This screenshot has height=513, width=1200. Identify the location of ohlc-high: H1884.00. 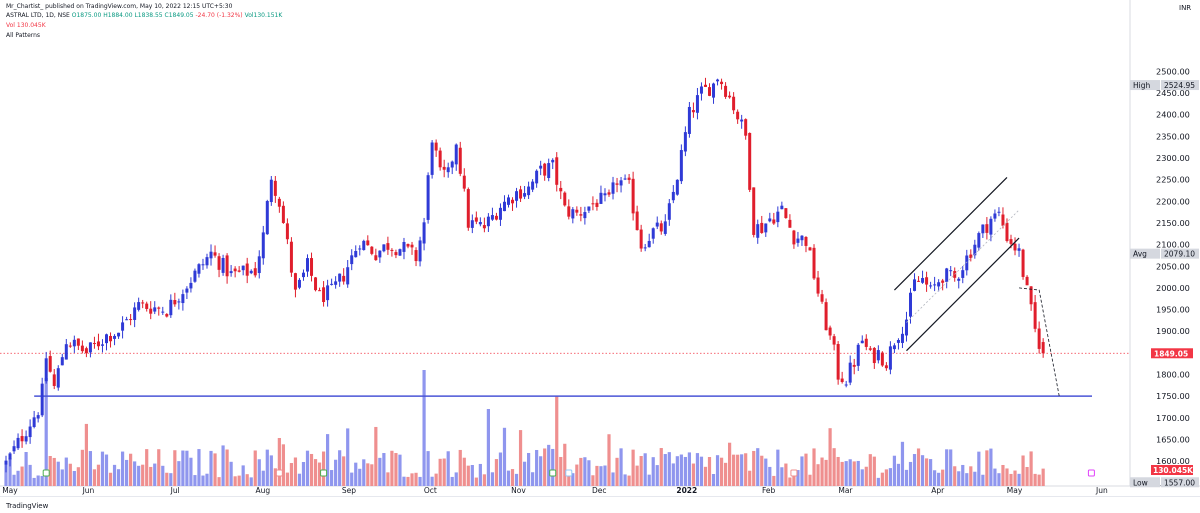
(118, 15).